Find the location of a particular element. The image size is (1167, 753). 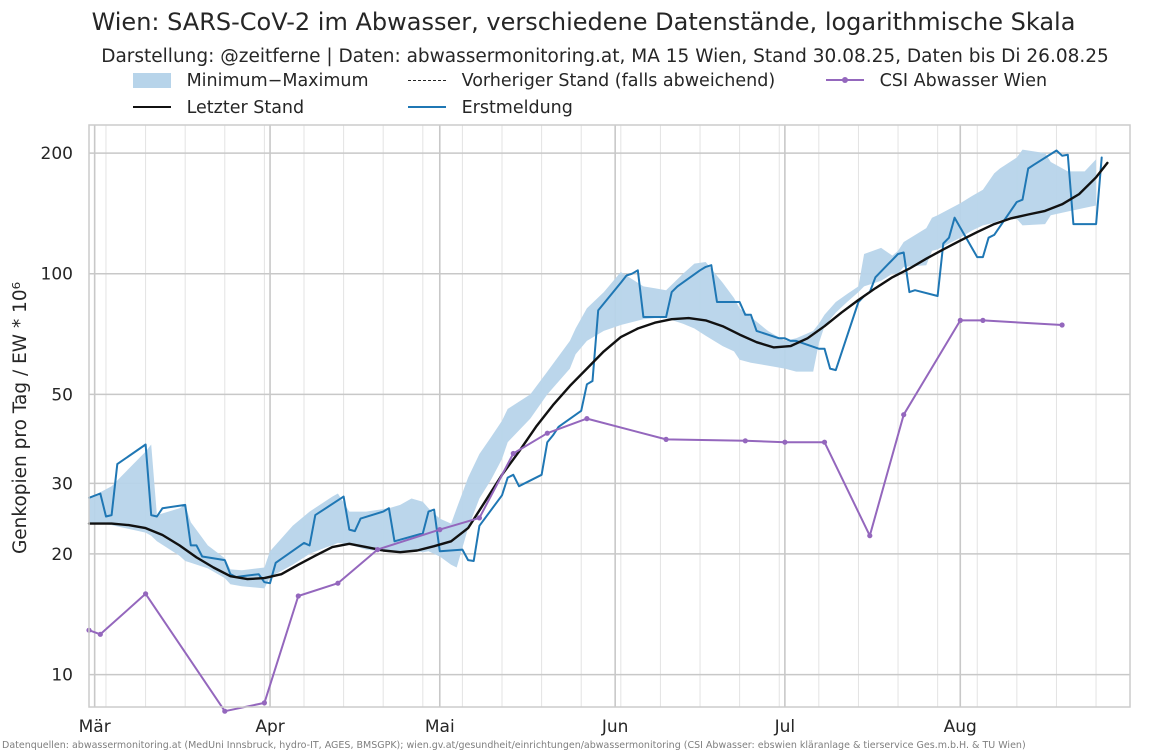

legend-entry-band: Minimum−Maximum is located at coordinates (251, 81).